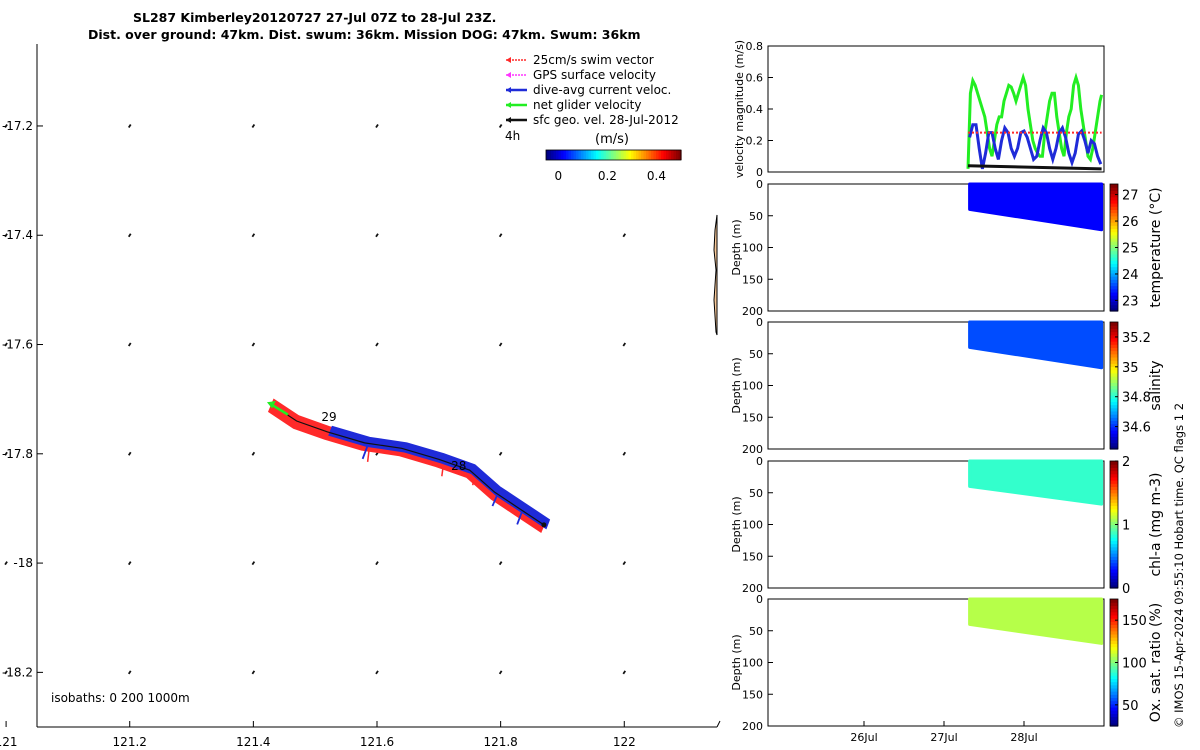 This screenshot has height=750, width=1200. I want to click on map-x-tick-label: 121.8, so click(500, 742).